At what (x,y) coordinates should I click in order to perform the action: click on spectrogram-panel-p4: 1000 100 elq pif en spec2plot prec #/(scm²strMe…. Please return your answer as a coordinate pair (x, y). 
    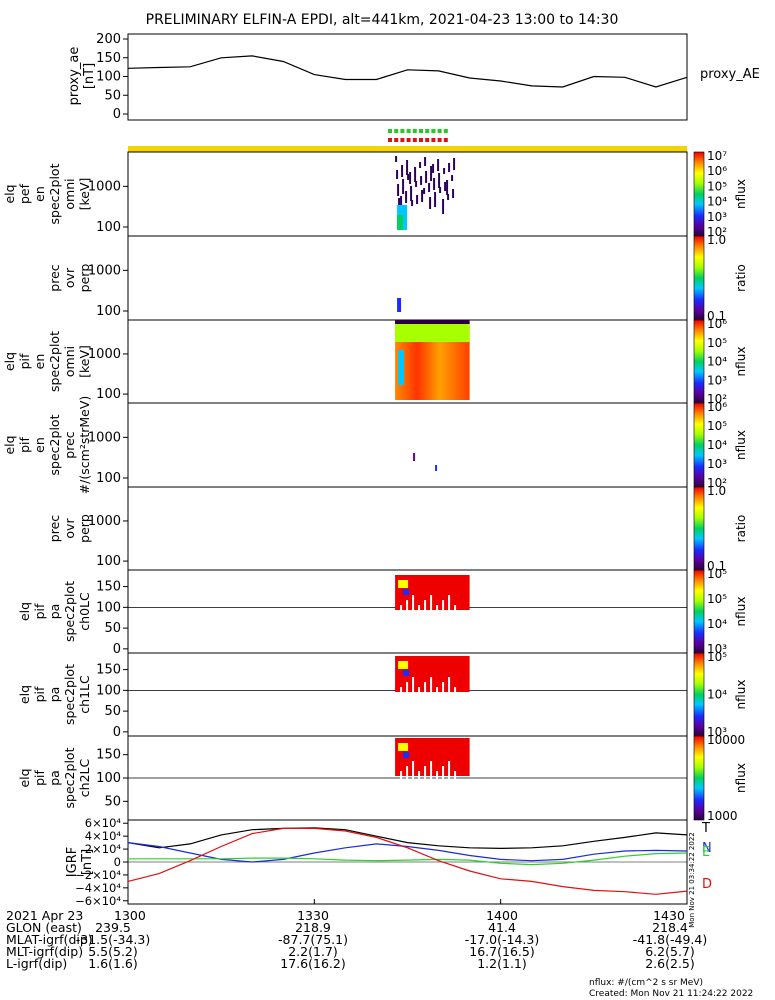
    Looking at the image, I should click on (345, 445).